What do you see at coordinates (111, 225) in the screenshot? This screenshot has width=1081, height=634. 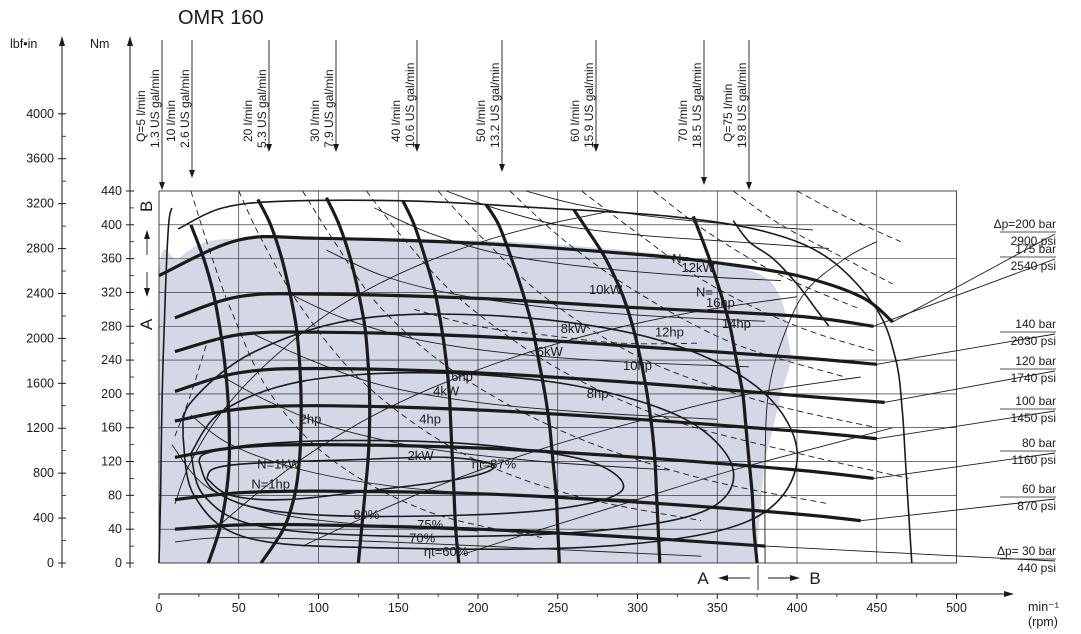 I see `nm-tick-label: 400` at bounding box center [111, 225].